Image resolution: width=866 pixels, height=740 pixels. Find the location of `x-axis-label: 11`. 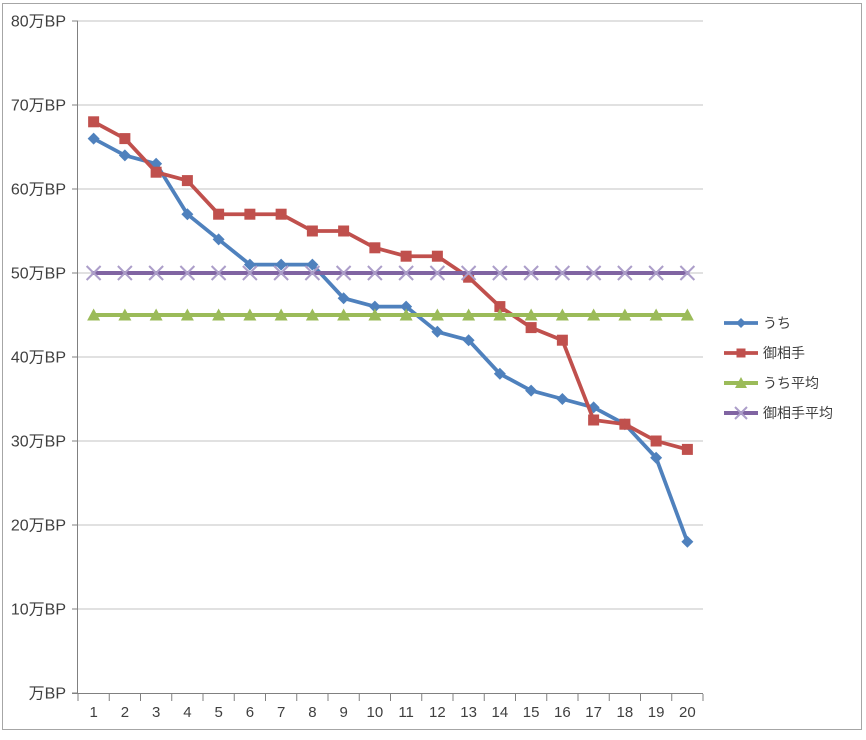

x-axis-label: 11 is located at coordinates (406, 712).